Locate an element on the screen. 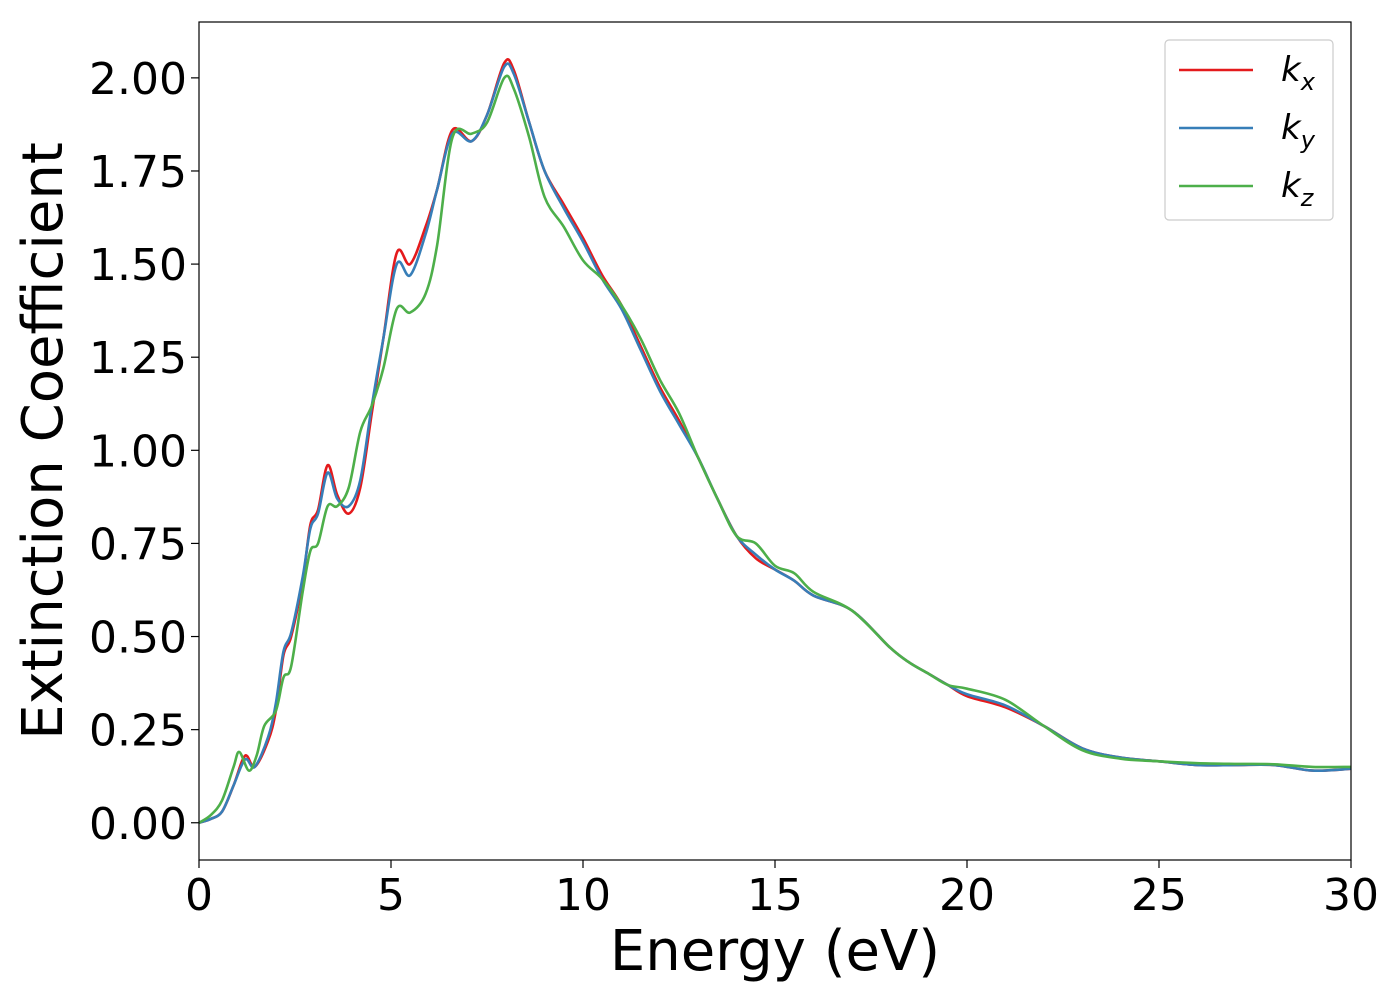 This screenshot has width=1400, height=1000. y-axis-label: Extinction Coefficient is located at coordinates (43, 441).